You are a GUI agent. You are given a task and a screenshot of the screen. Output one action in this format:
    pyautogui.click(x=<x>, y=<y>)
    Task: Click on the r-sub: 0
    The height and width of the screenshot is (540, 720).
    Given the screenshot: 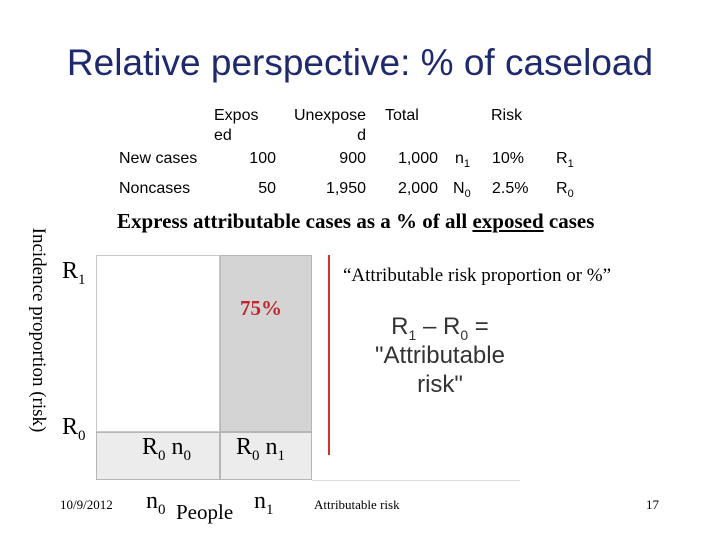 What is the action you would take?
    pyautogui.click(x=570, y=194)
    